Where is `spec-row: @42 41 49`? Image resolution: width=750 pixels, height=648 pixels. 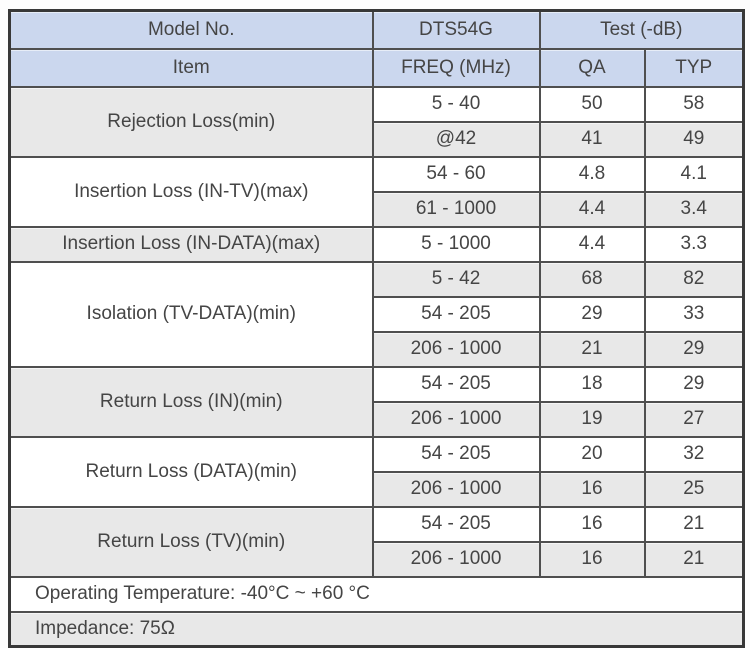
spec-row: @42 41 49 is located at coordinates (377, 139).